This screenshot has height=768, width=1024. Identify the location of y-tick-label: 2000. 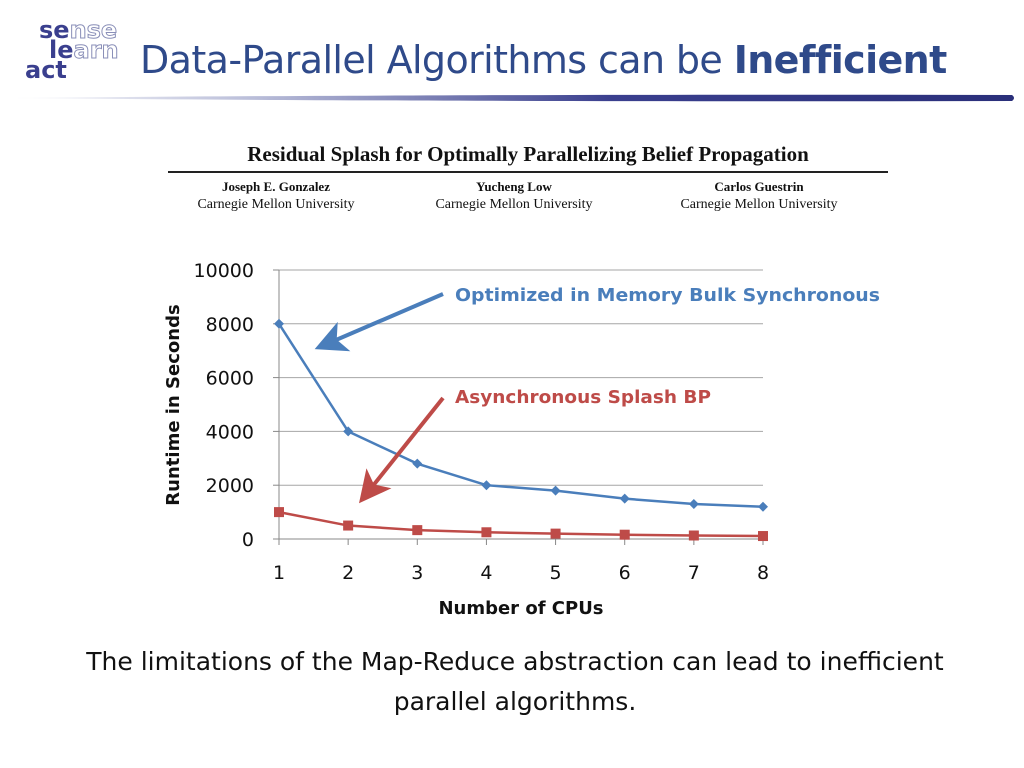
(230, 486).